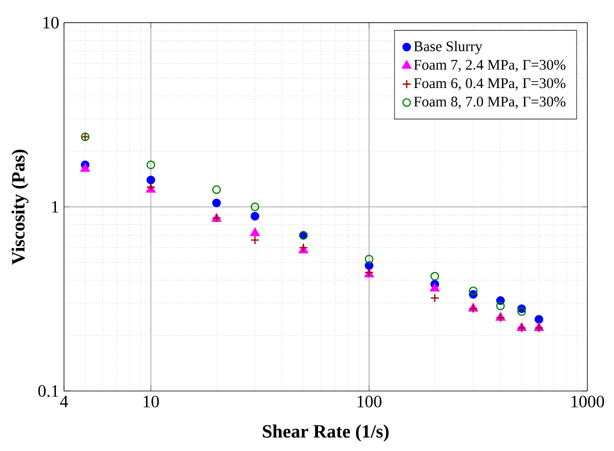  I want to click on x-tick-label: 10, so click(151, 402).